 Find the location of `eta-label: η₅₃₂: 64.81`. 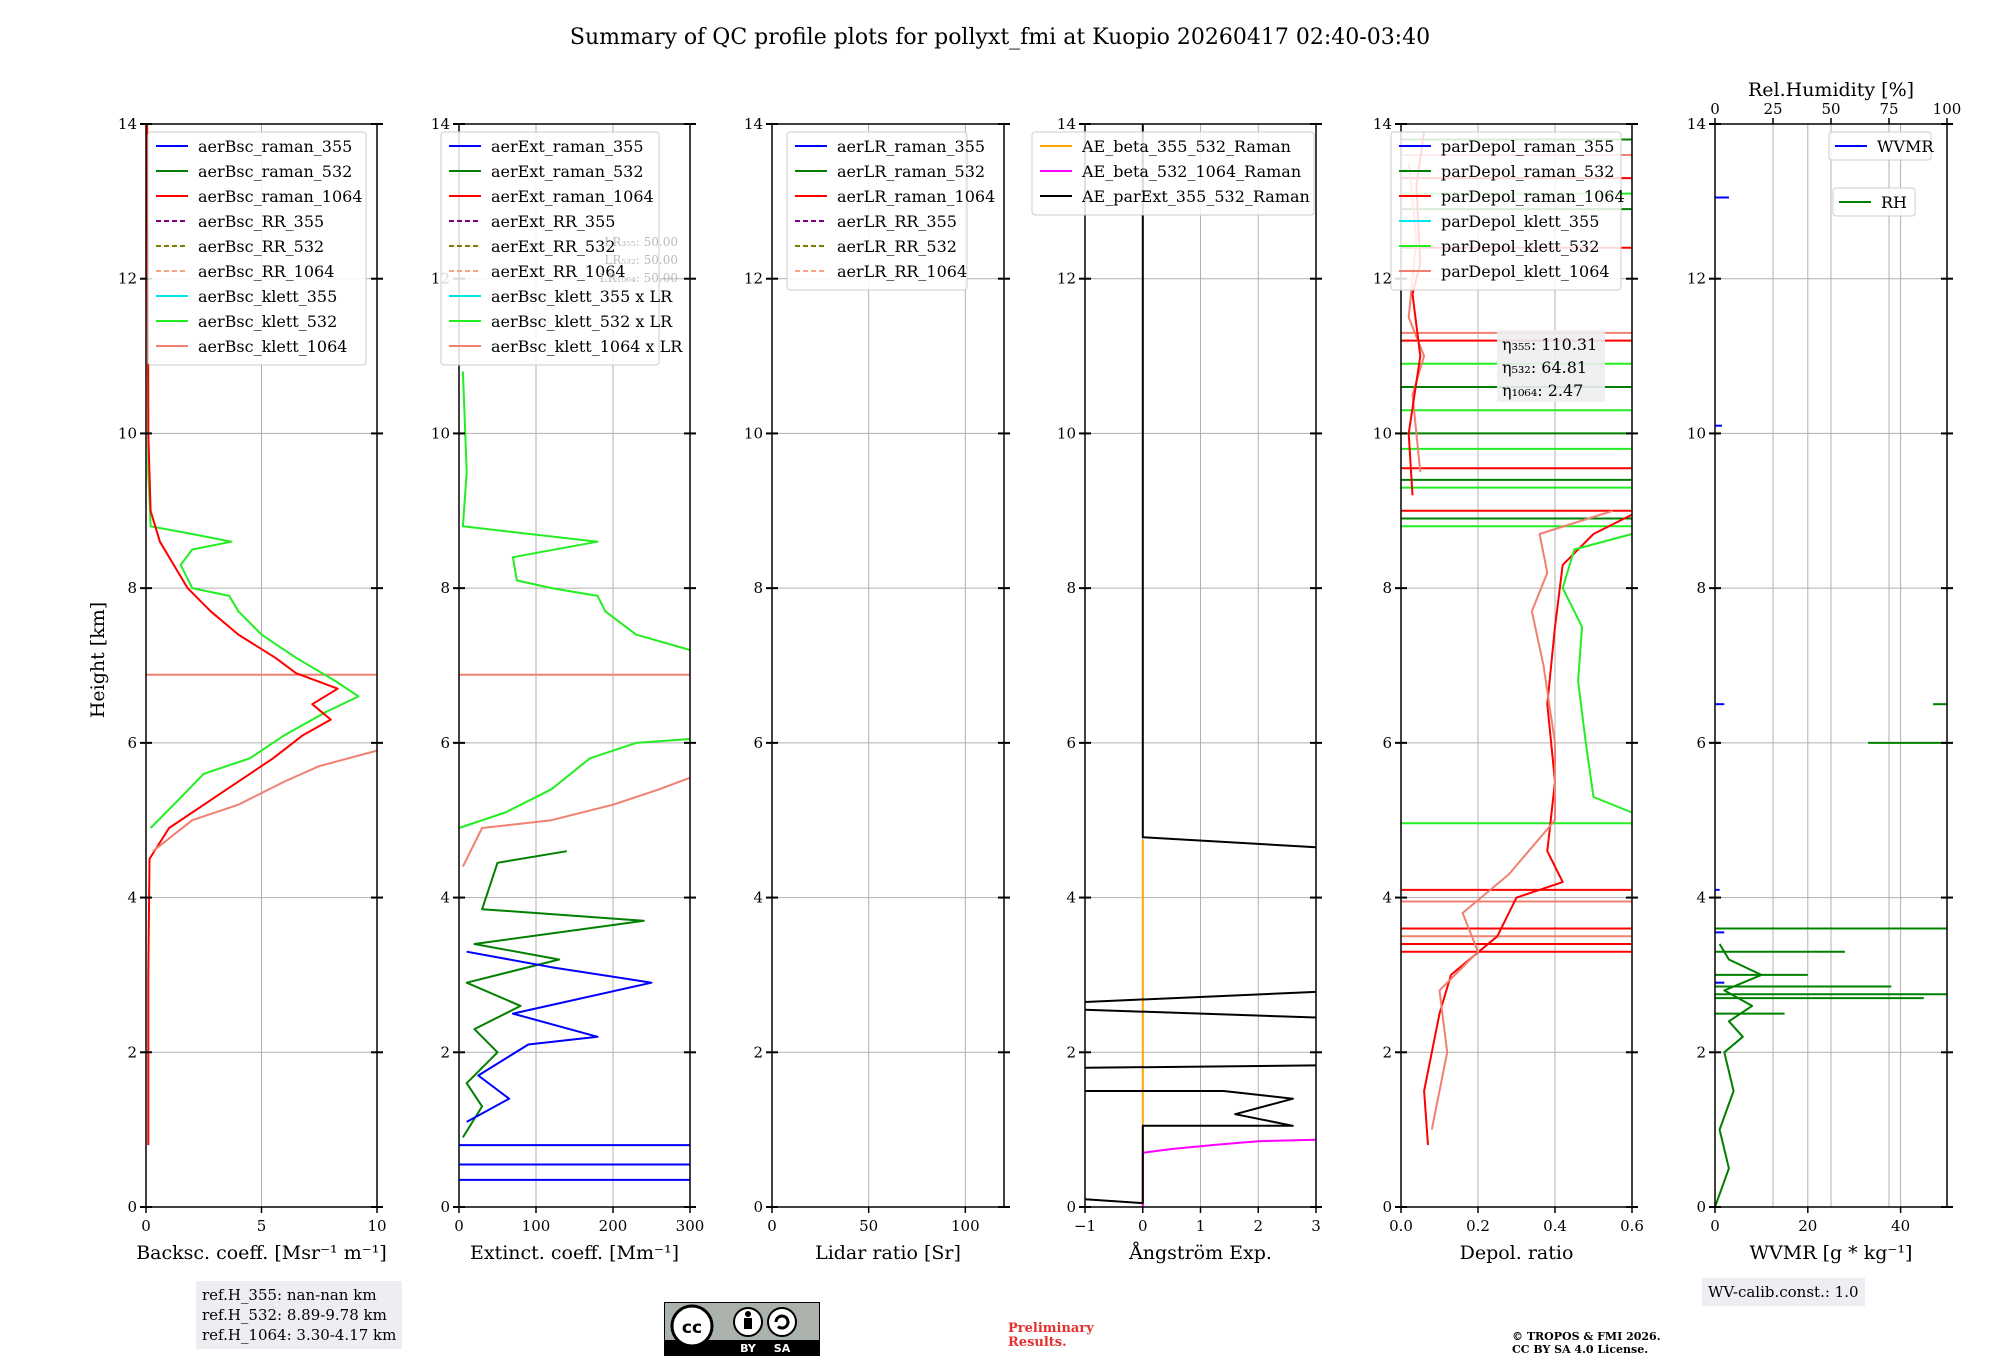

eta-label: η₅₃₂: 64.81 is located at coordinates (1544, 367).